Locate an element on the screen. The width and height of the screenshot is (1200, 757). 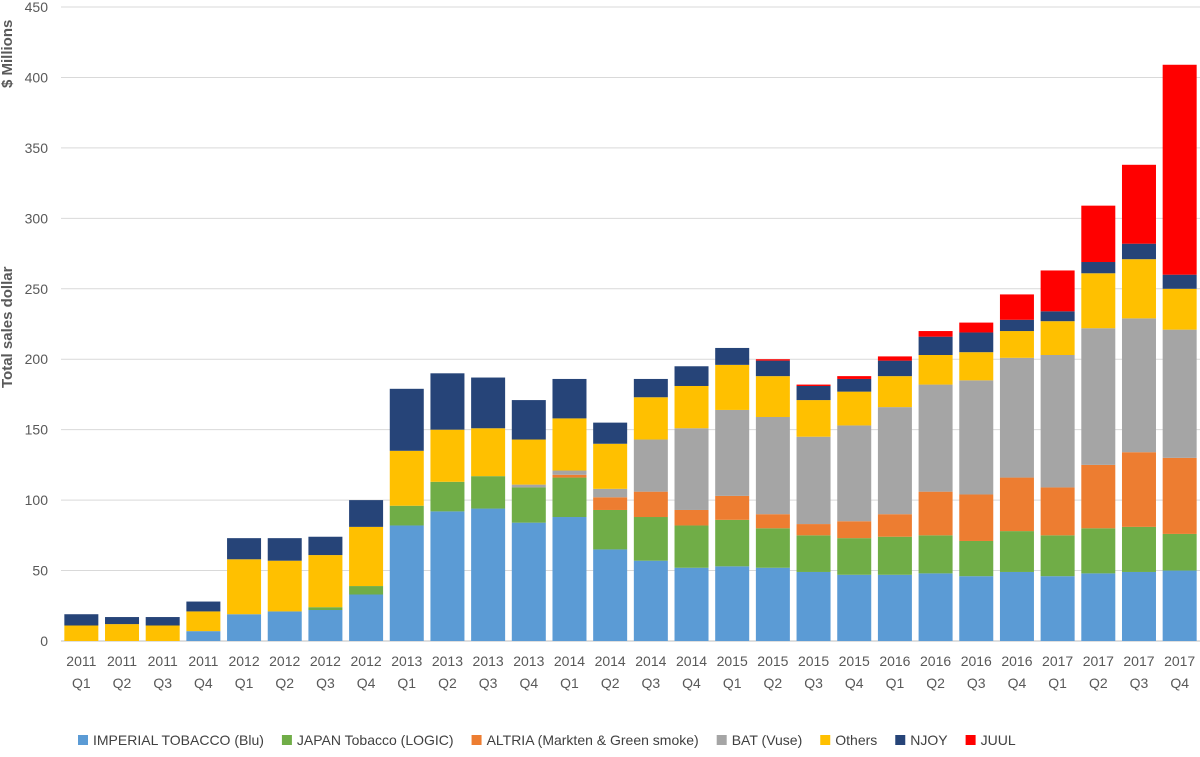
legend-label: JUUL is located at coordinates (998, 740).